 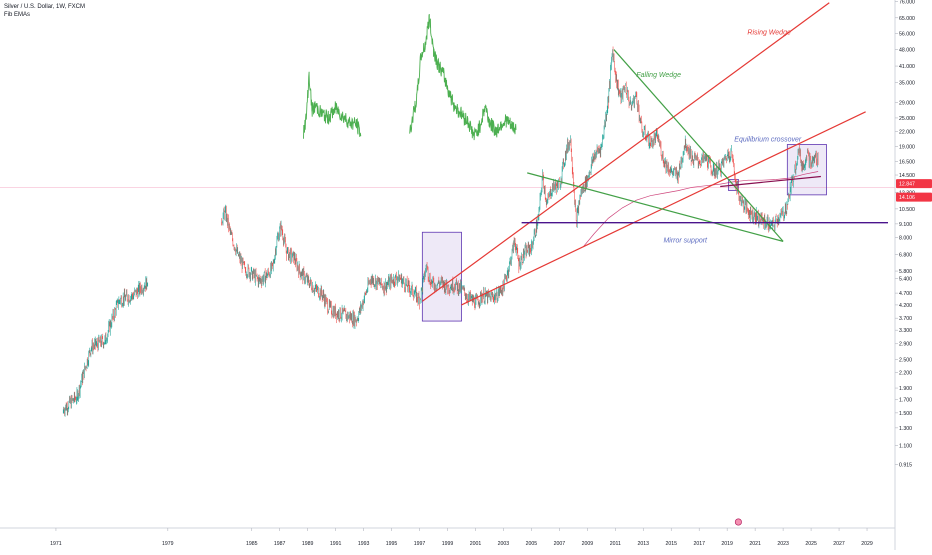 I want to click on x-tick-label: 2027, so click(x=839, y=544).